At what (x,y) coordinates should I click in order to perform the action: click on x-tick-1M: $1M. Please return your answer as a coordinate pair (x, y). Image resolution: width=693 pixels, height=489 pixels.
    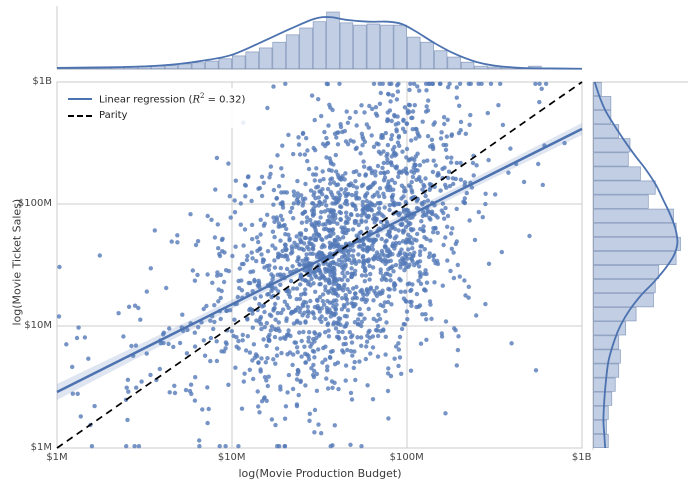
    Looking at the image, I should click on (57, 457).